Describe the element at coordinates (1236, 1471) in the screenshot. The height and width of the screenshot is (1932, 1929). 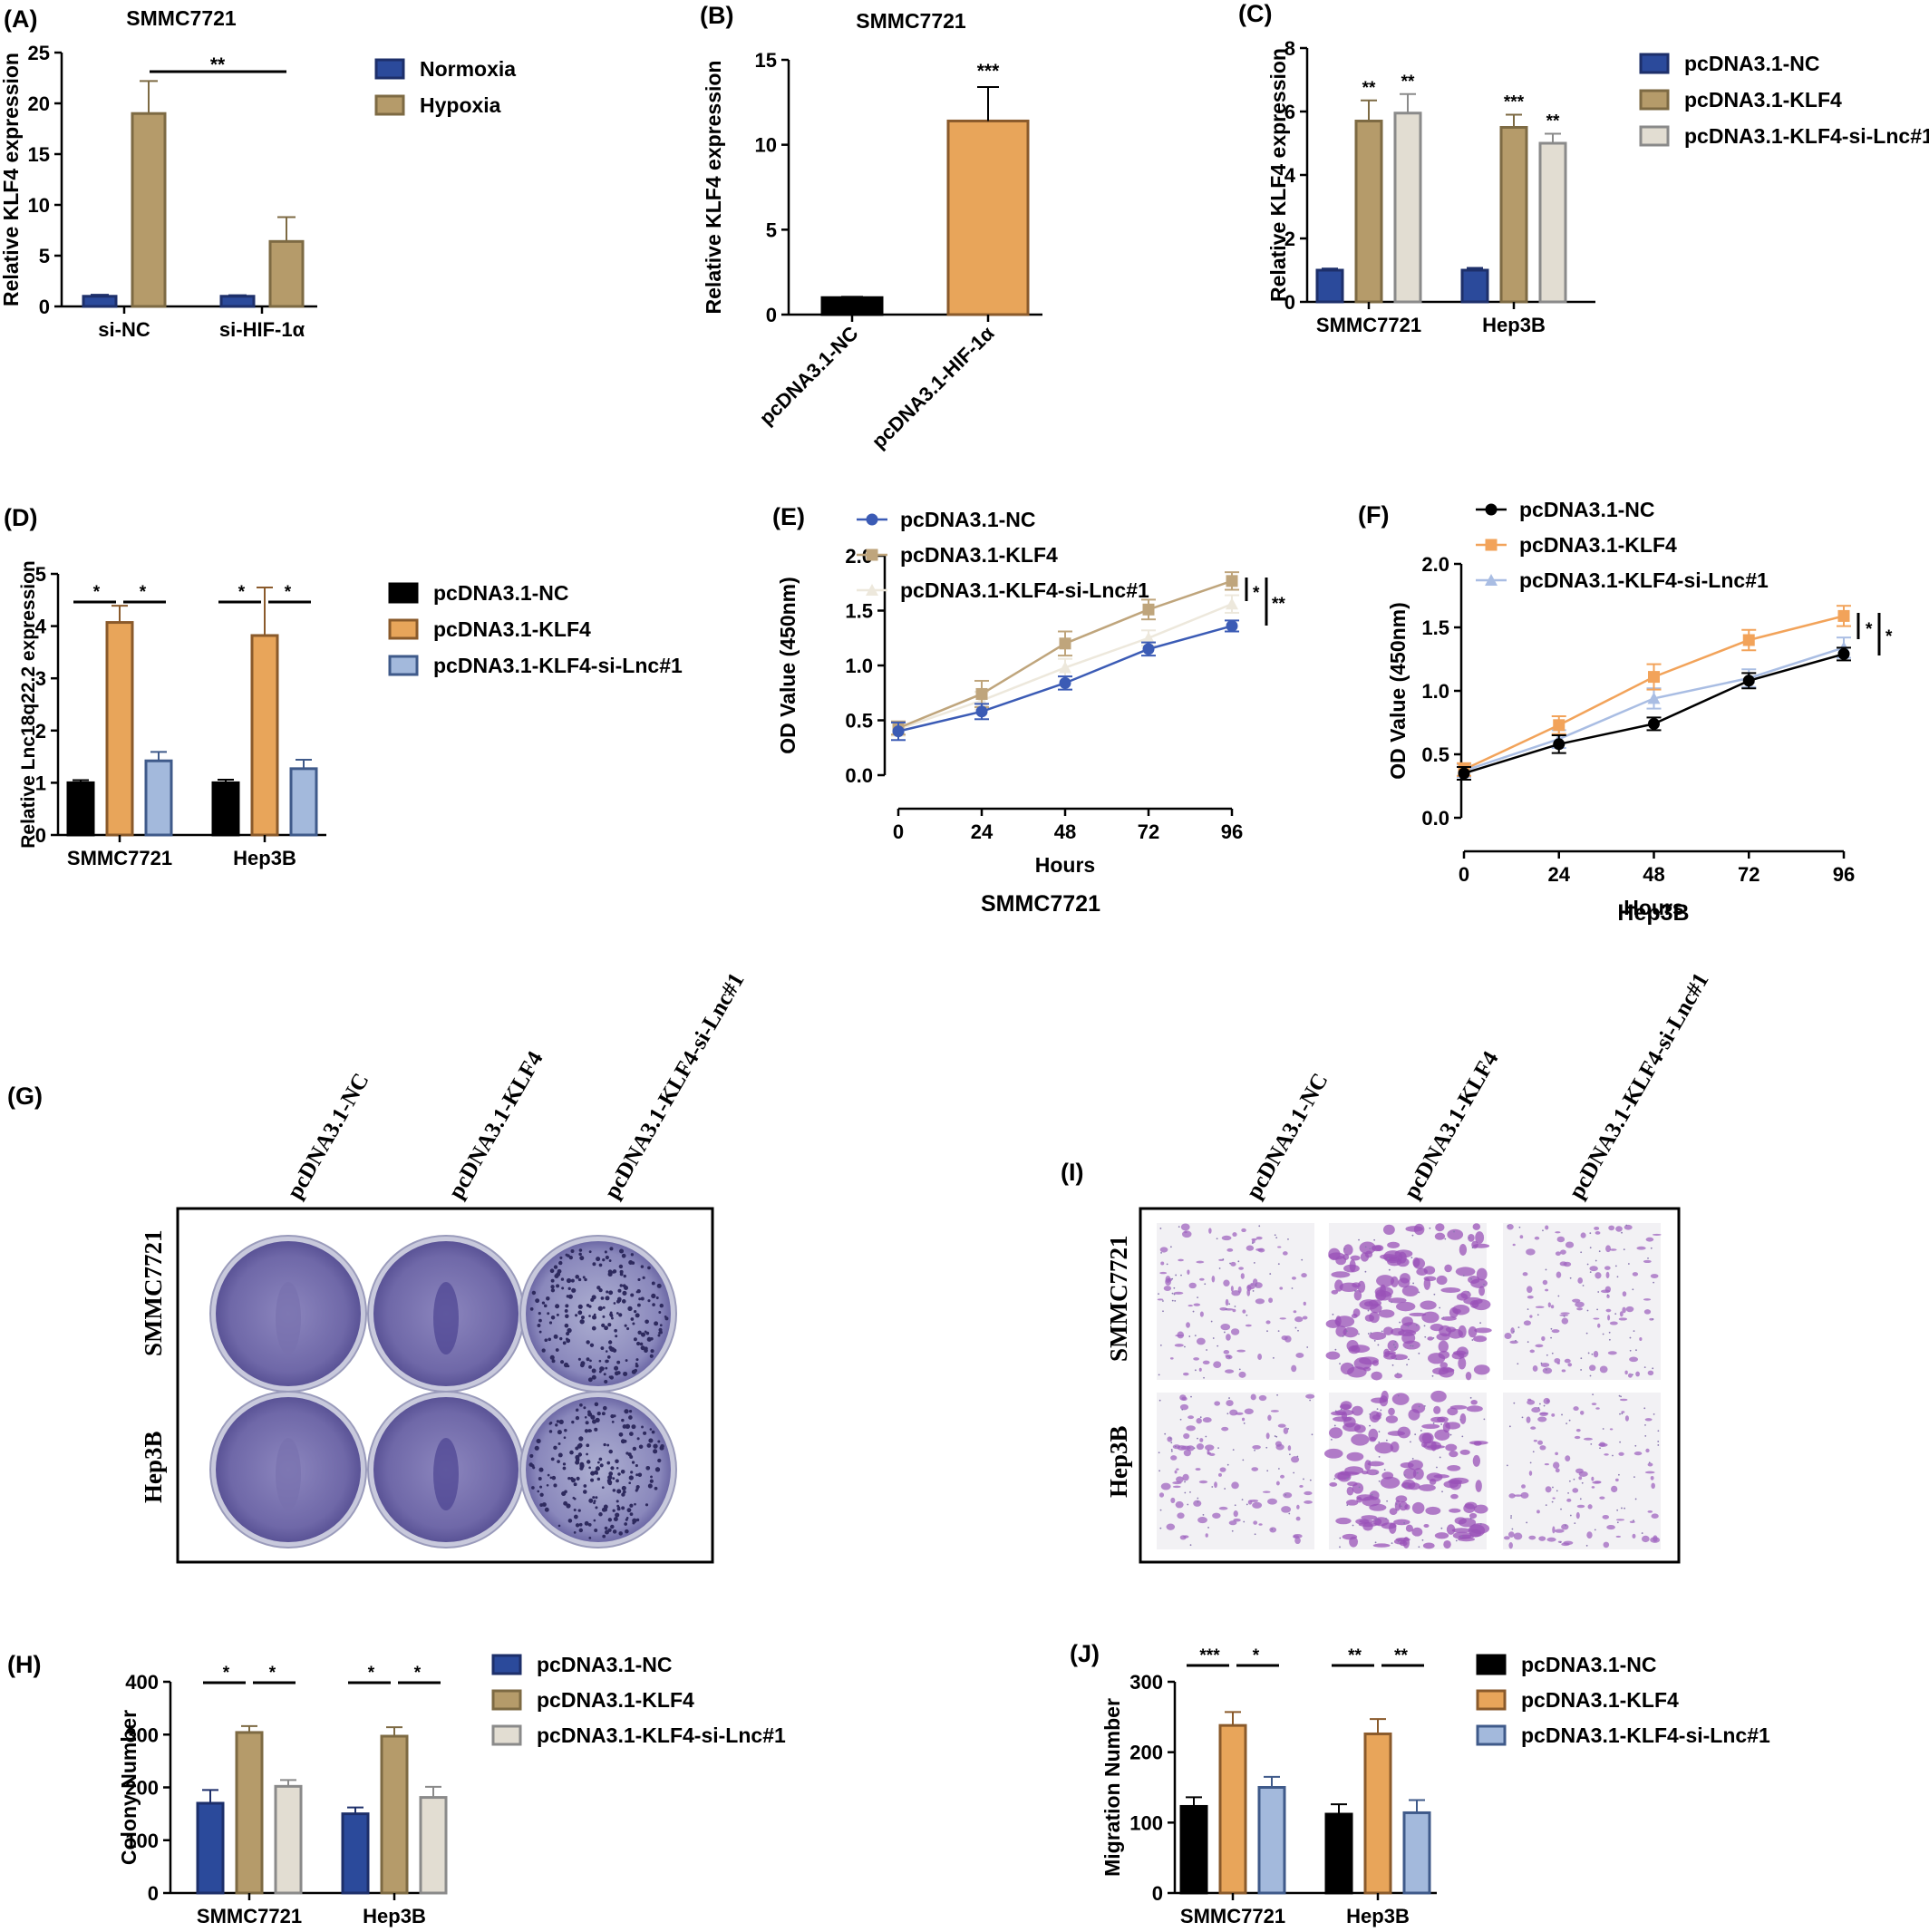
I see `transwell-image` at that location.